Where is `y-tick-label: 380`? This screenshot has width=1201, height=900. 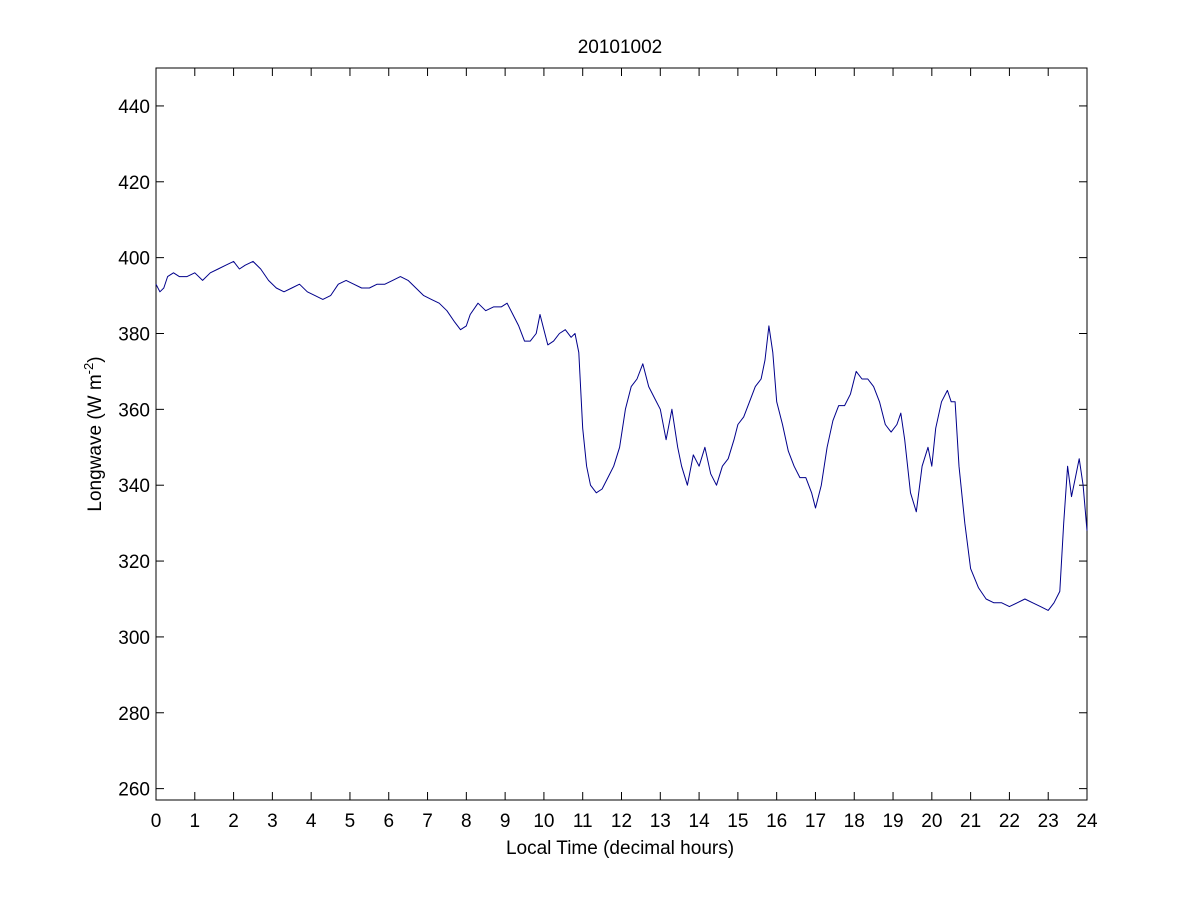 y-tick-label: 380 is located at coordinates (134, 334).